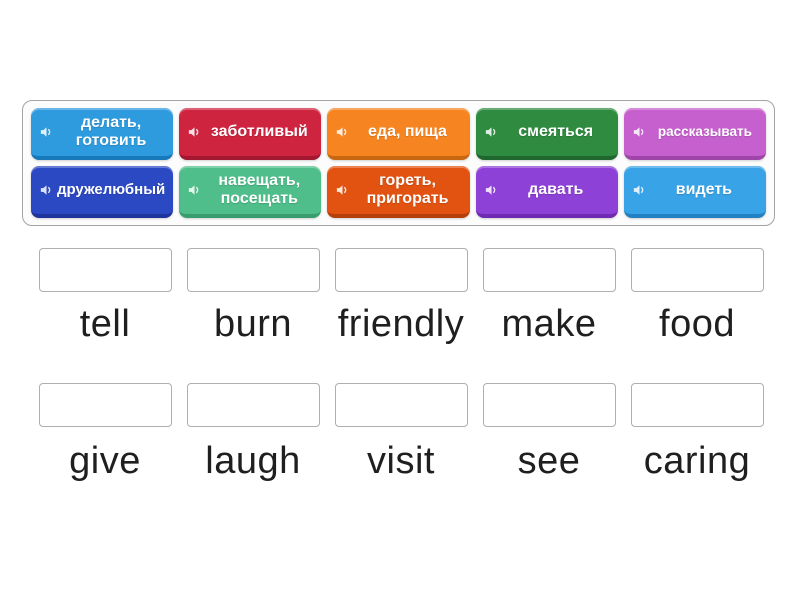 The height and width of the screenshot is (600, 800). Describe the element at coordinates (253, 461) in the screenshot. I see `answer-word-laugh: laugh` at that location.